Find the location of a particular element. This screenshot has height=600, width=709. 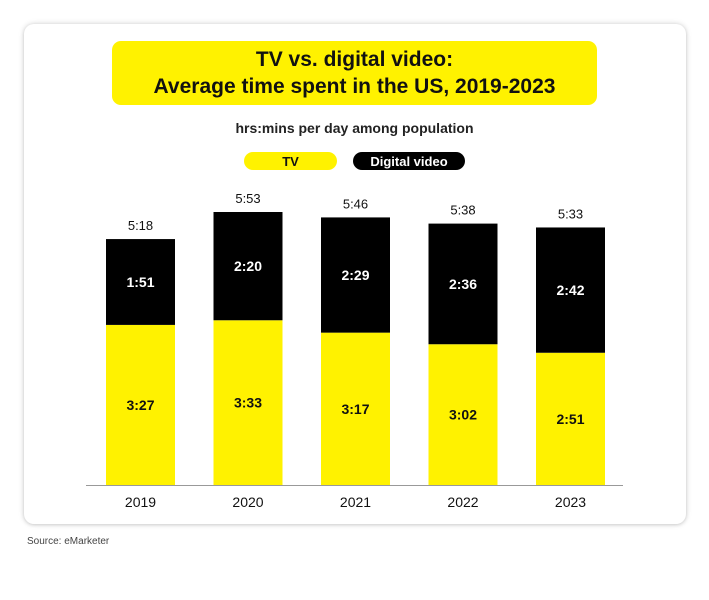

data-label-digital-video-2021: 2:29 is located at coordinates (355, 275).